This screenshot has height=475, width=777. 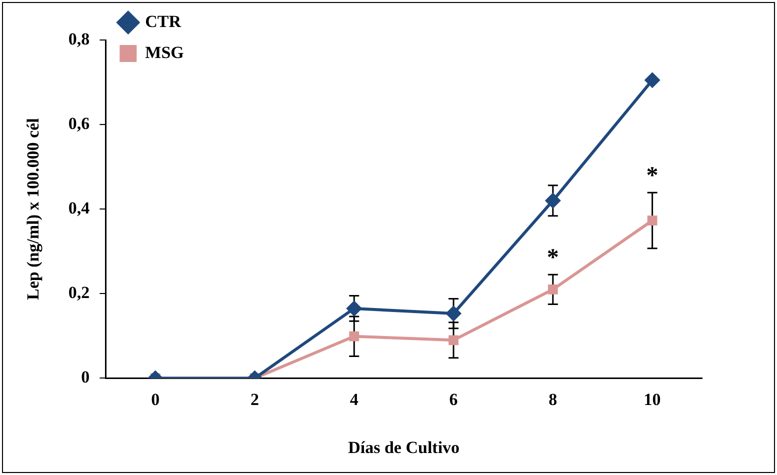 What do you see at coordinates (79, 123) in the screenshot?
I see `y-tick-label: 0,6` at bounding box center [79, 123].